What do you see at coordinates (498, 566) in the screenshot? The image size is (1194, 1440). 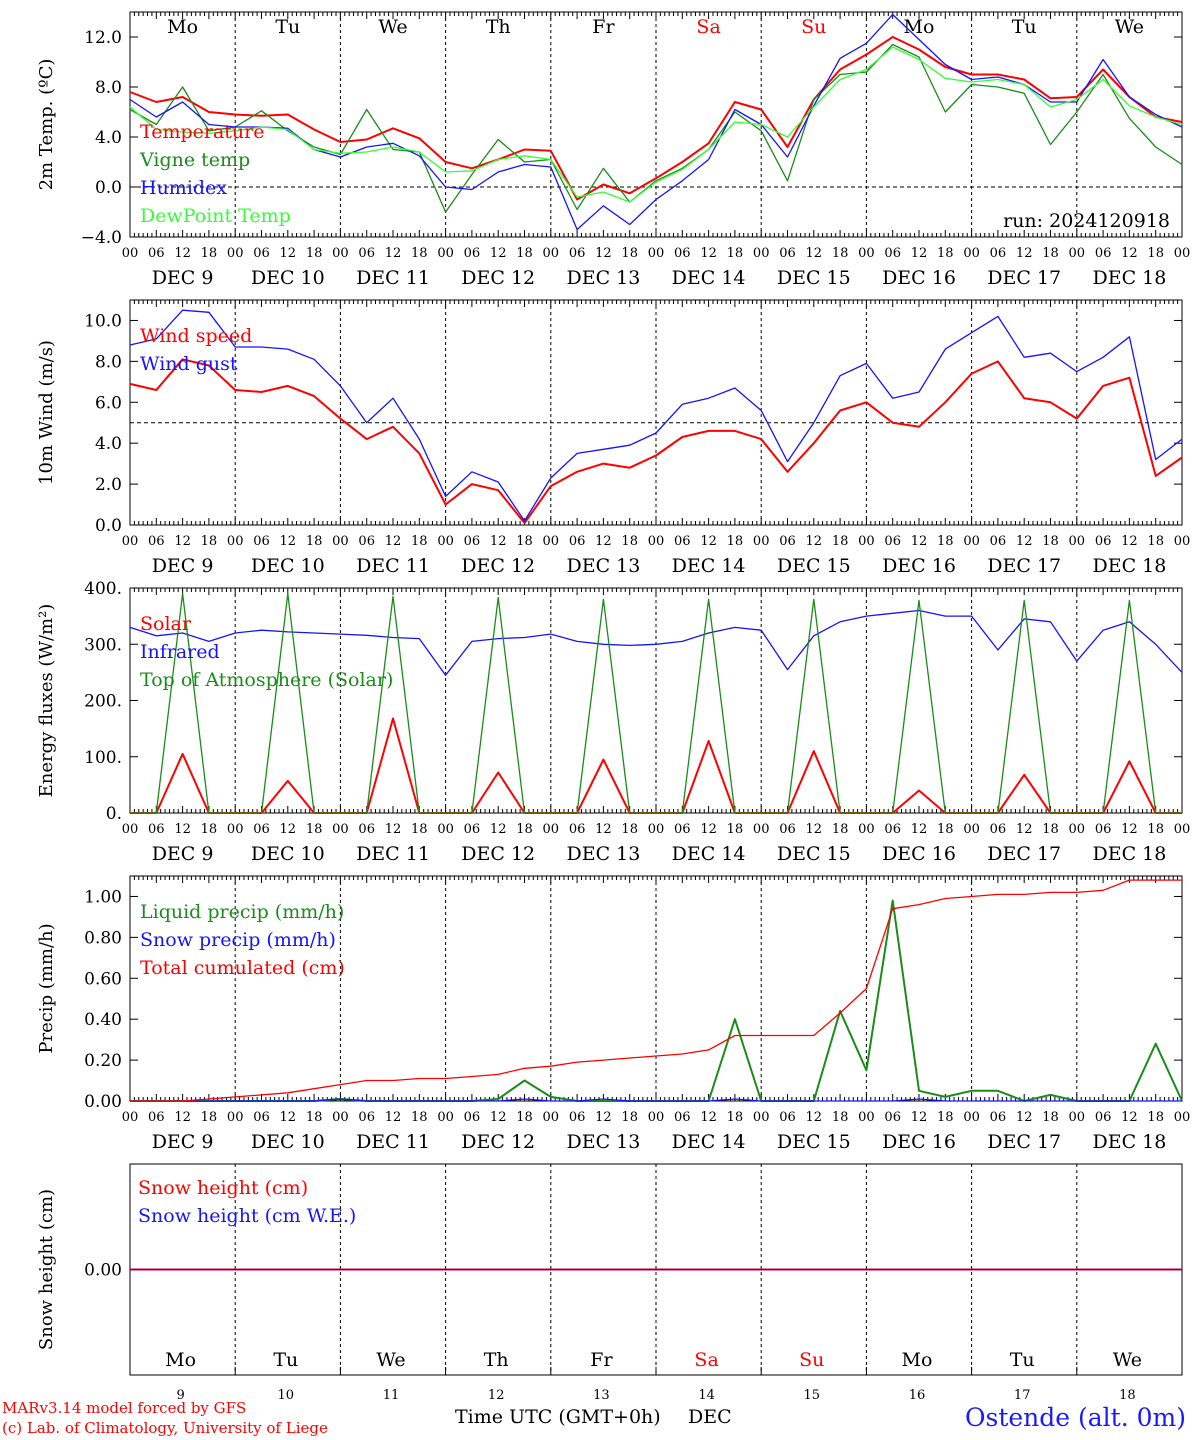 I see `date-label: DEC 12` at bounding box center [498, 566].